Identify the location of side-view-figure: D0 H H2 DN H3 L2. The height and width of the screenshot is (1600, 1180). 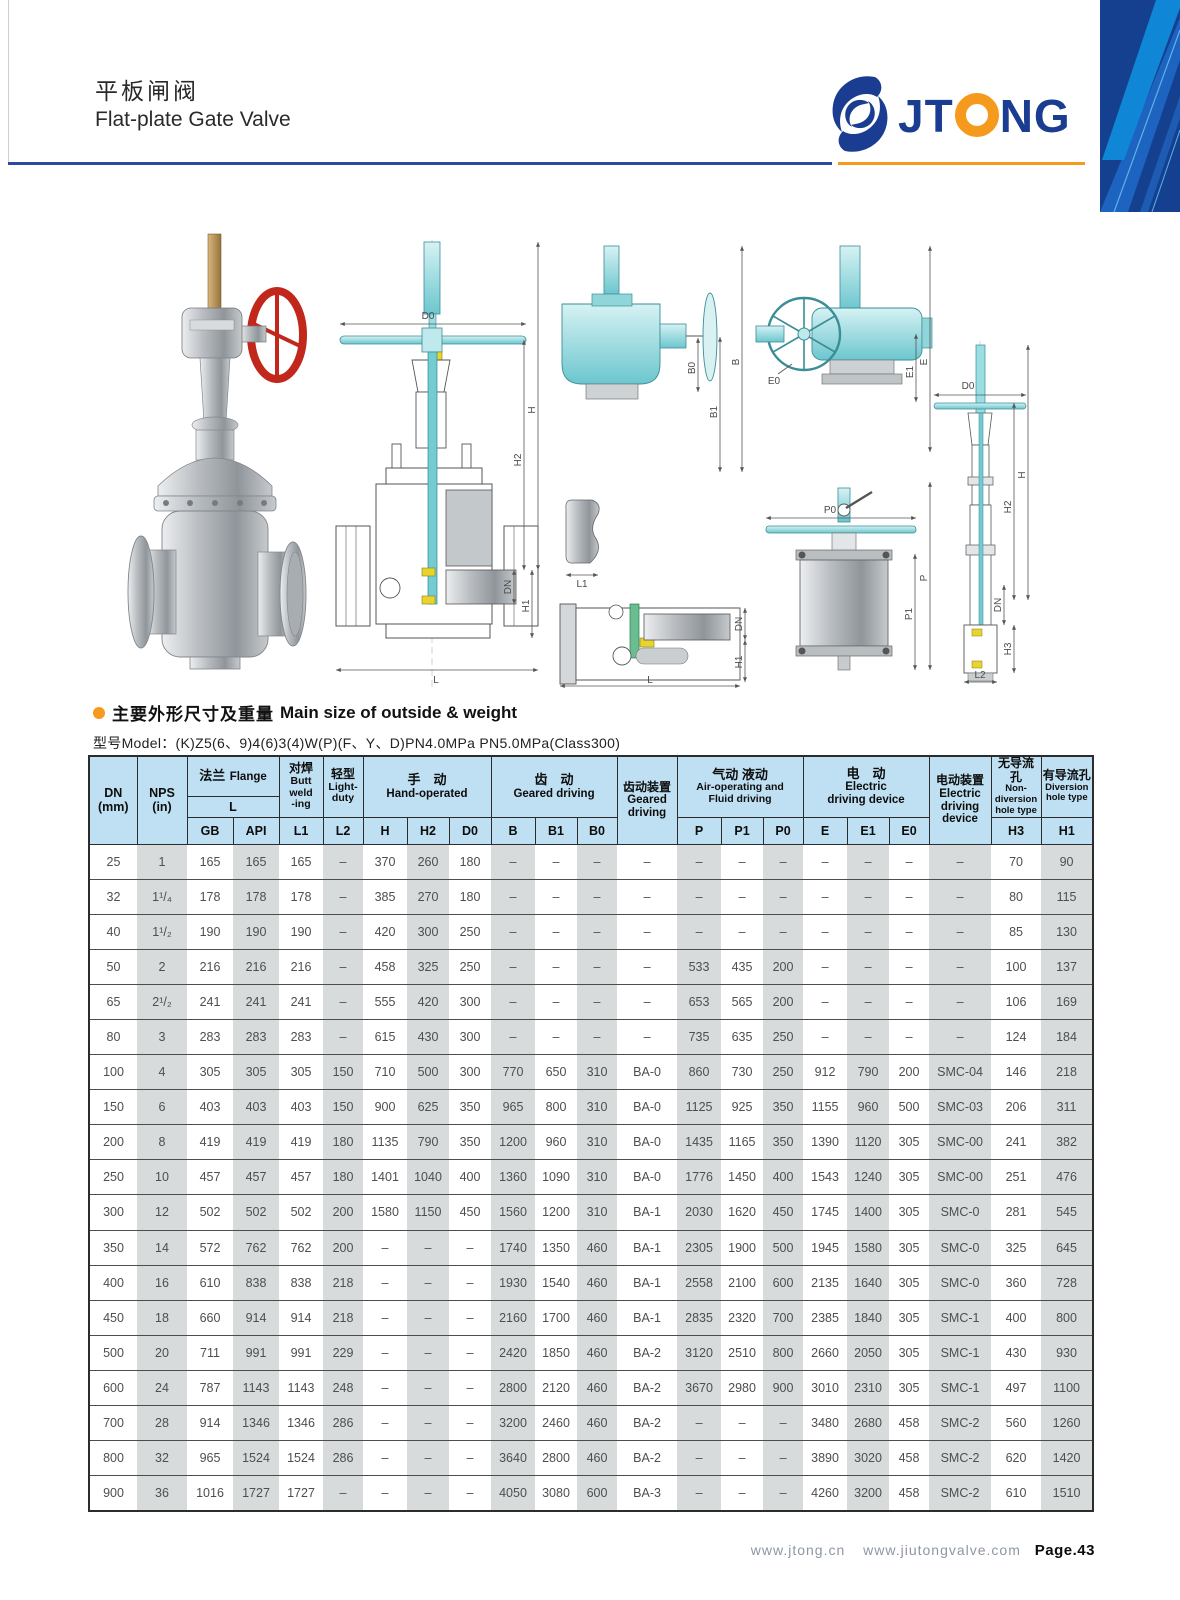
(981, 512).